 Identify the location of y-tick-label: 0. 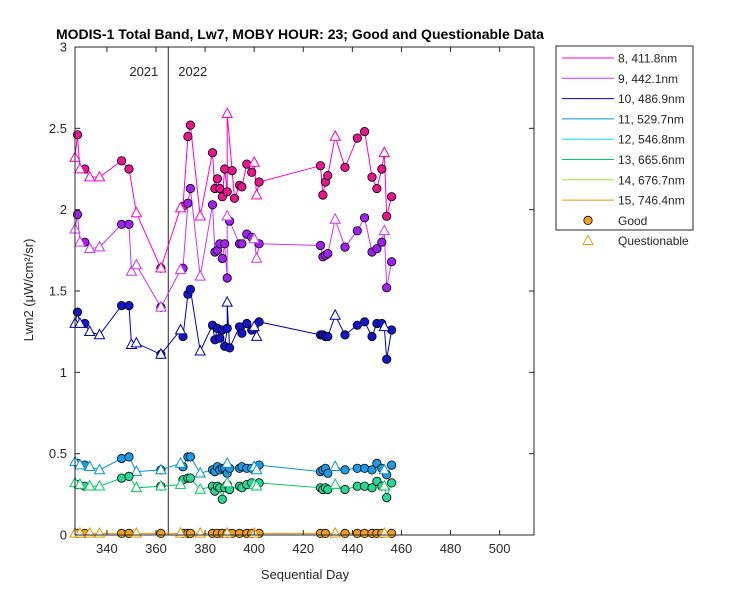
(63, 535).